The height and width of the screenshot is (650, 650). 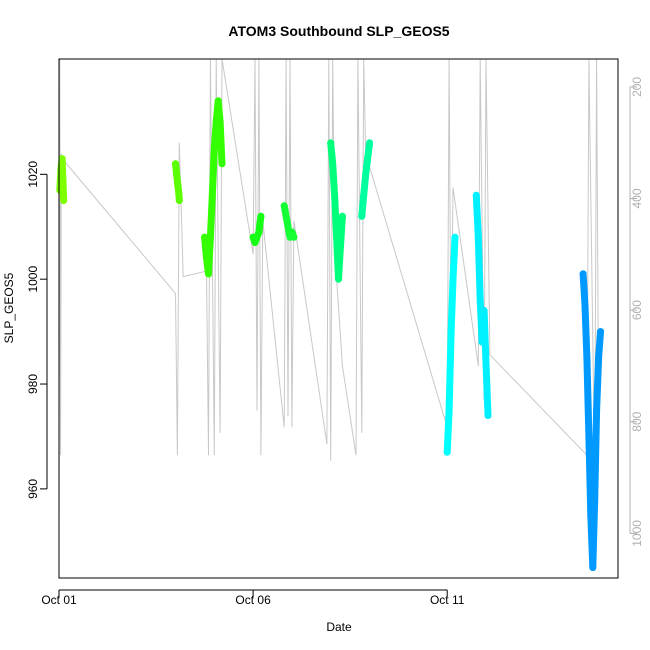 I want to click on y2-tick-label: 1000, so click(x=637, y=533).